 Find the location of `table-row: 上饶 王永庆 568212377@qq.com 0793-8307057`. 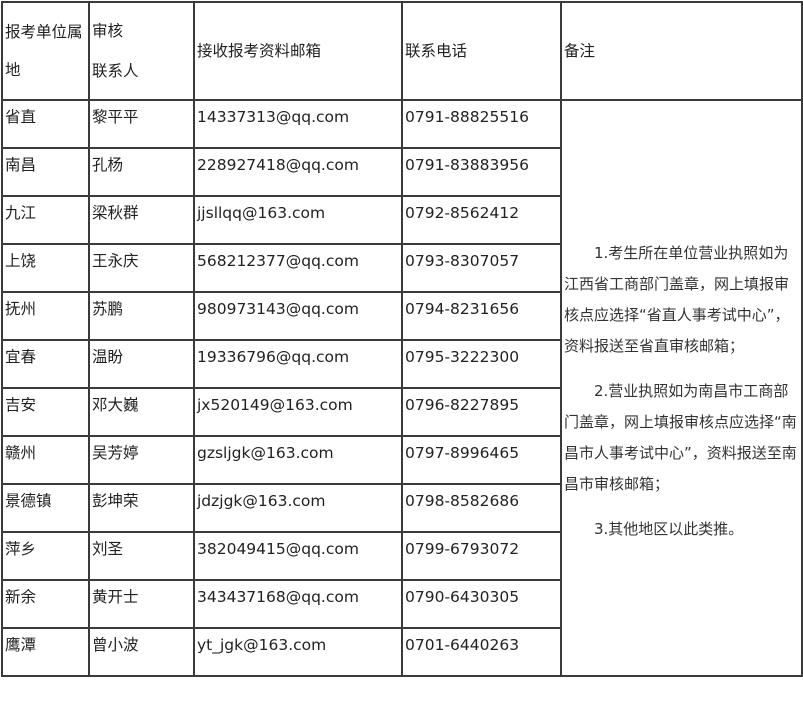

table-row: 上饶 王永庆 568212377@qq.com 0793-8307057 is located at coordinates (401, 268).